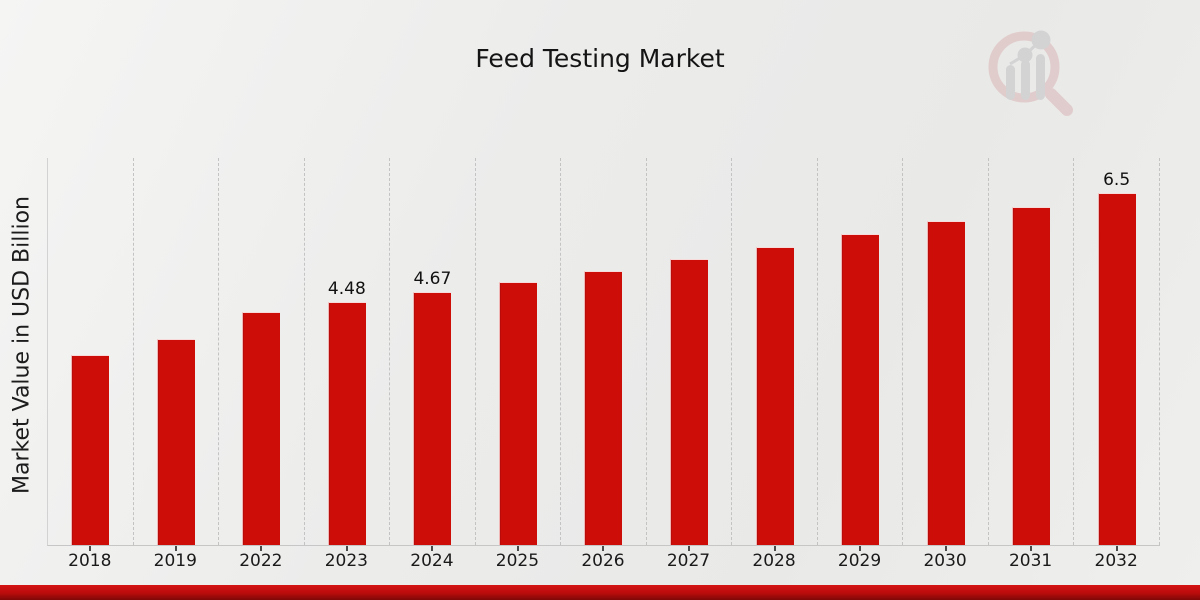 The image size is (1200, 600). What do you see at coordinates (860, 389) in the screenshot?
I see `bar-2029` at bounding box center [860, 389].